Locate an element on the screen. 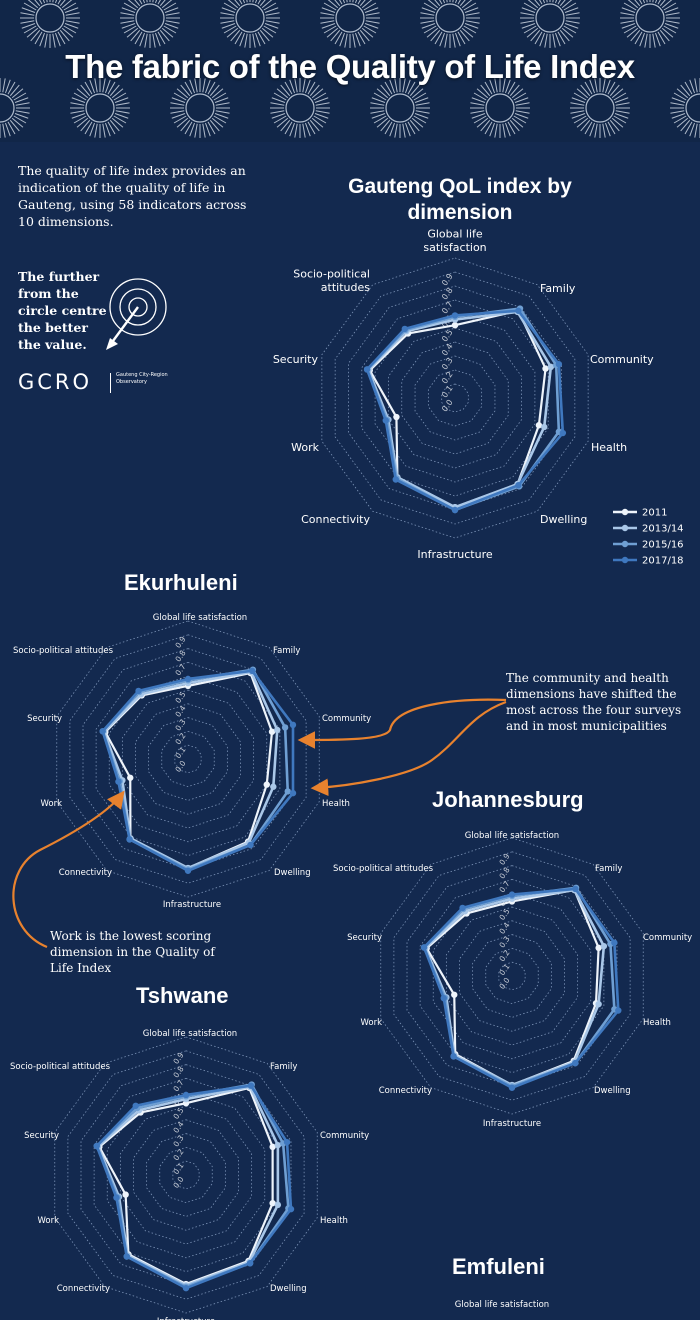 The height and width of the screenshot is (1320, 700). axis-label: Dwelling is located at coordinates (288, 1289).